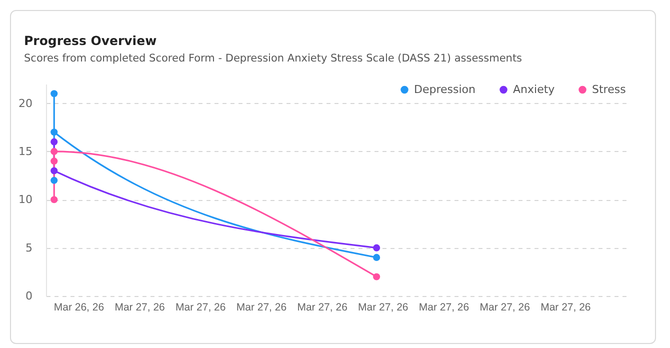 The height and width of the screenshot is (348, 670). Describe the element at coordinates (445, 89) in the screenshot. I see `legend-label: Depression` at that location.